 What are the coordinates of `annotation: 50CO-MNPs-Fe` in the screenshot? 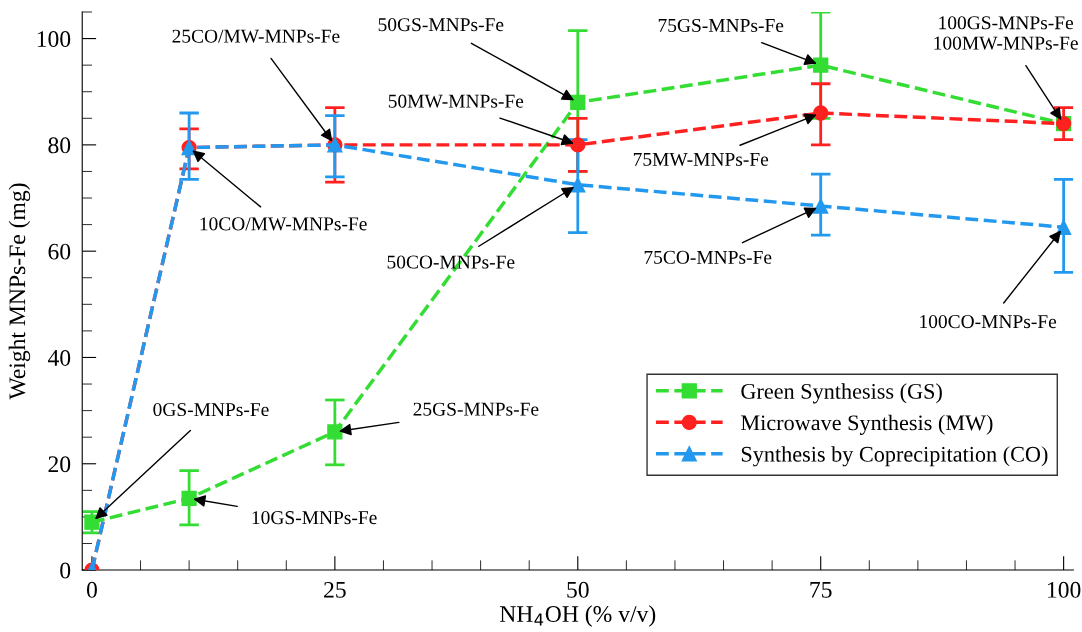 It's located at (451, 262).